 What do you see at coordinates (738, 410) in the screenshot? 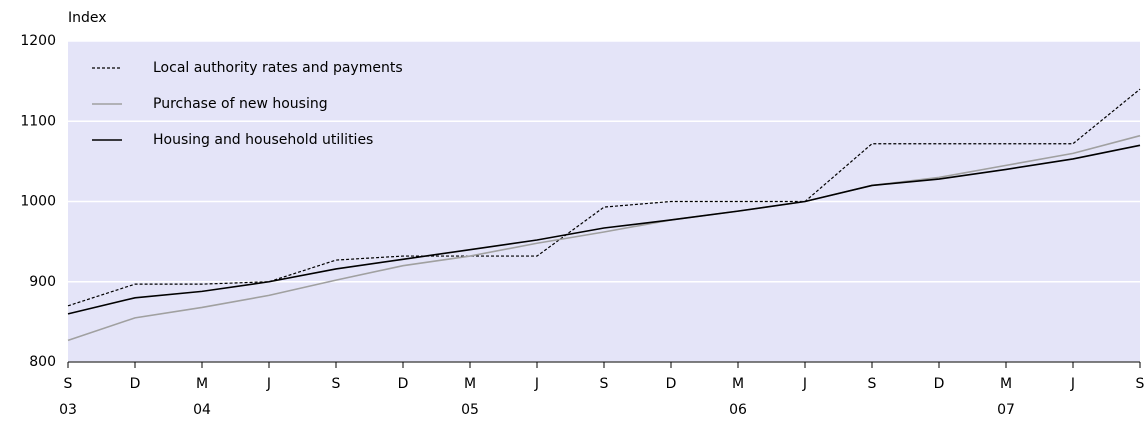
I see `year-label: 06` at bounding box center [738, 410].